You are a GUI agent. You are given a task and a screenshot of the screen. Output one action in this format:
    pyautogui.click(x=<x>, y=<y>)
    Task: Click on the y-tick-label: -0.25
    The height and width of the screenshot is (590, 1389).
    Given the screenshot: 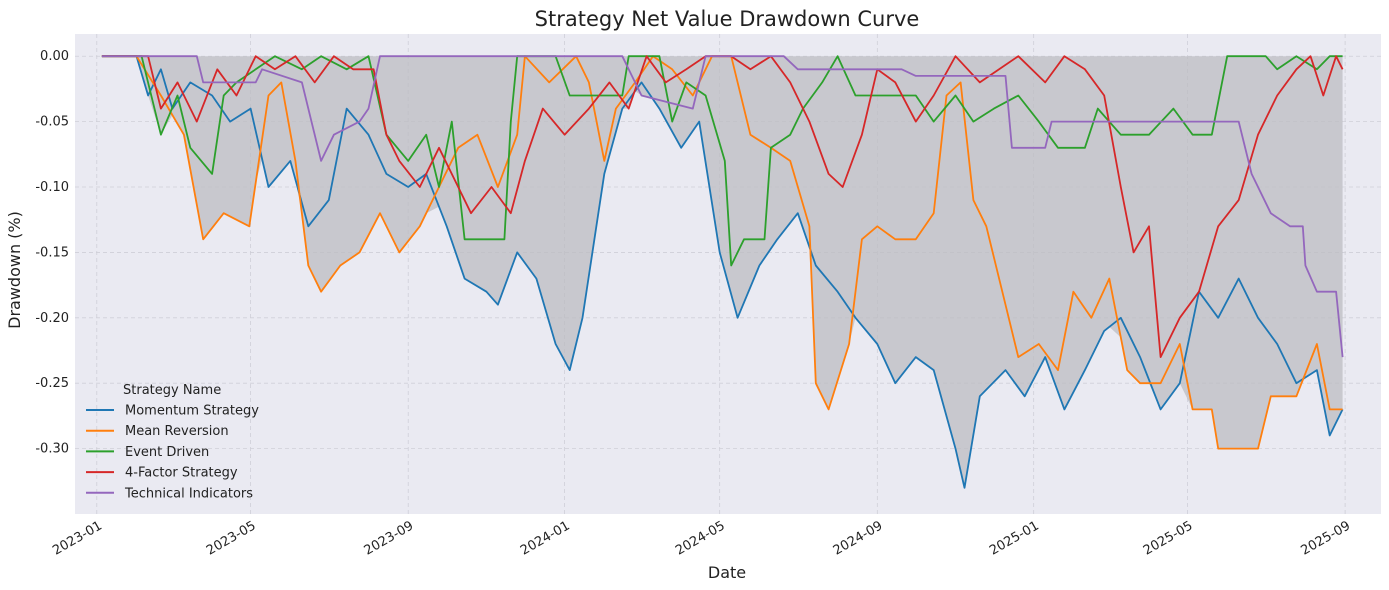 What is the action you would take?
    pyautogui.click(x=52, y=383)
    